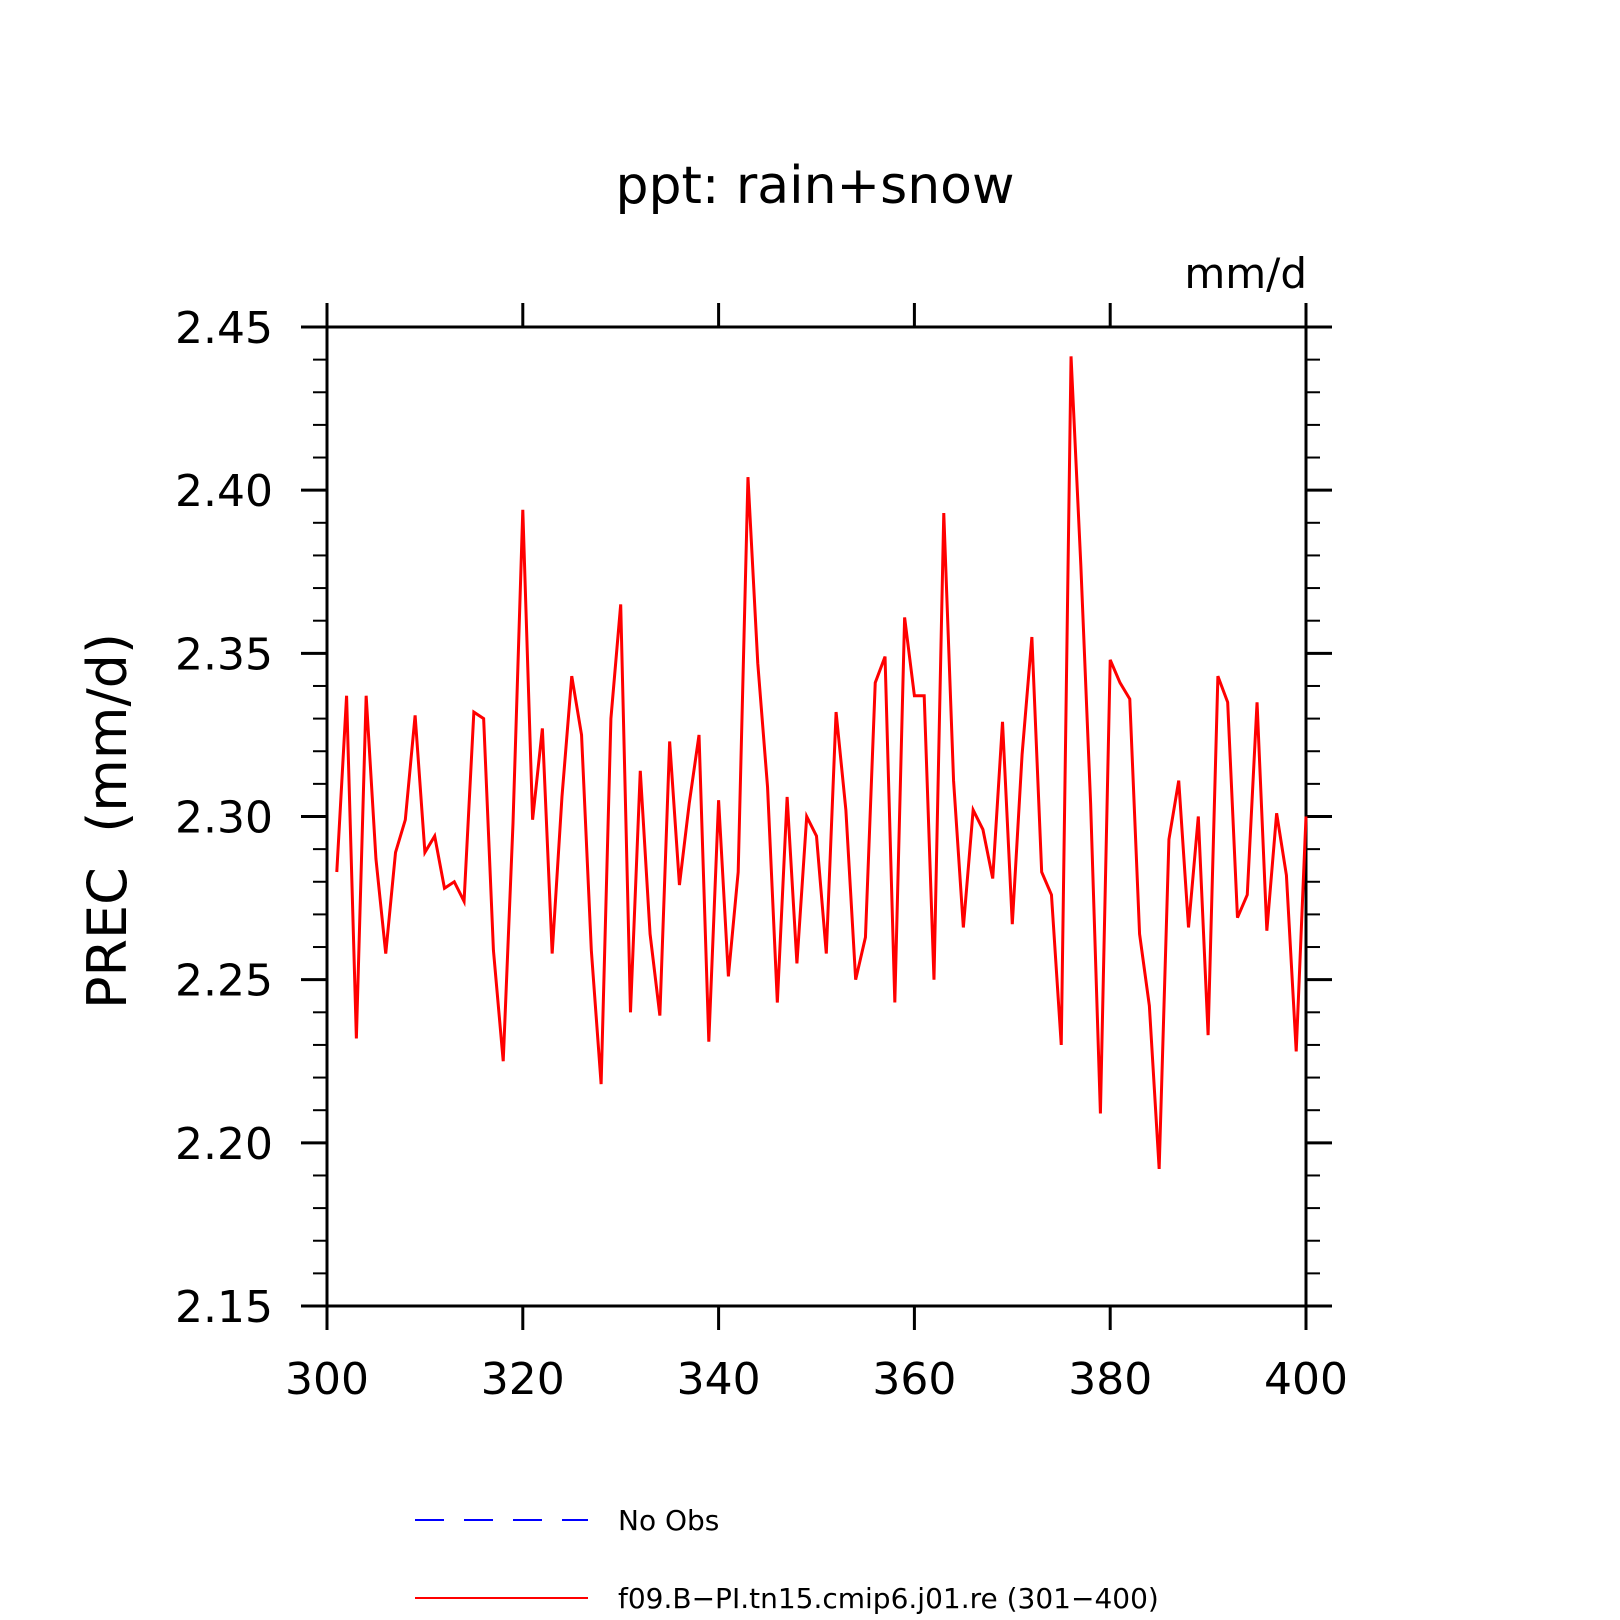 This screenshot has height=1620, width=1620. Describe the element at coordinates (224, 818) in the screenshot. I see `y-tick-label: 2.30` at that location.